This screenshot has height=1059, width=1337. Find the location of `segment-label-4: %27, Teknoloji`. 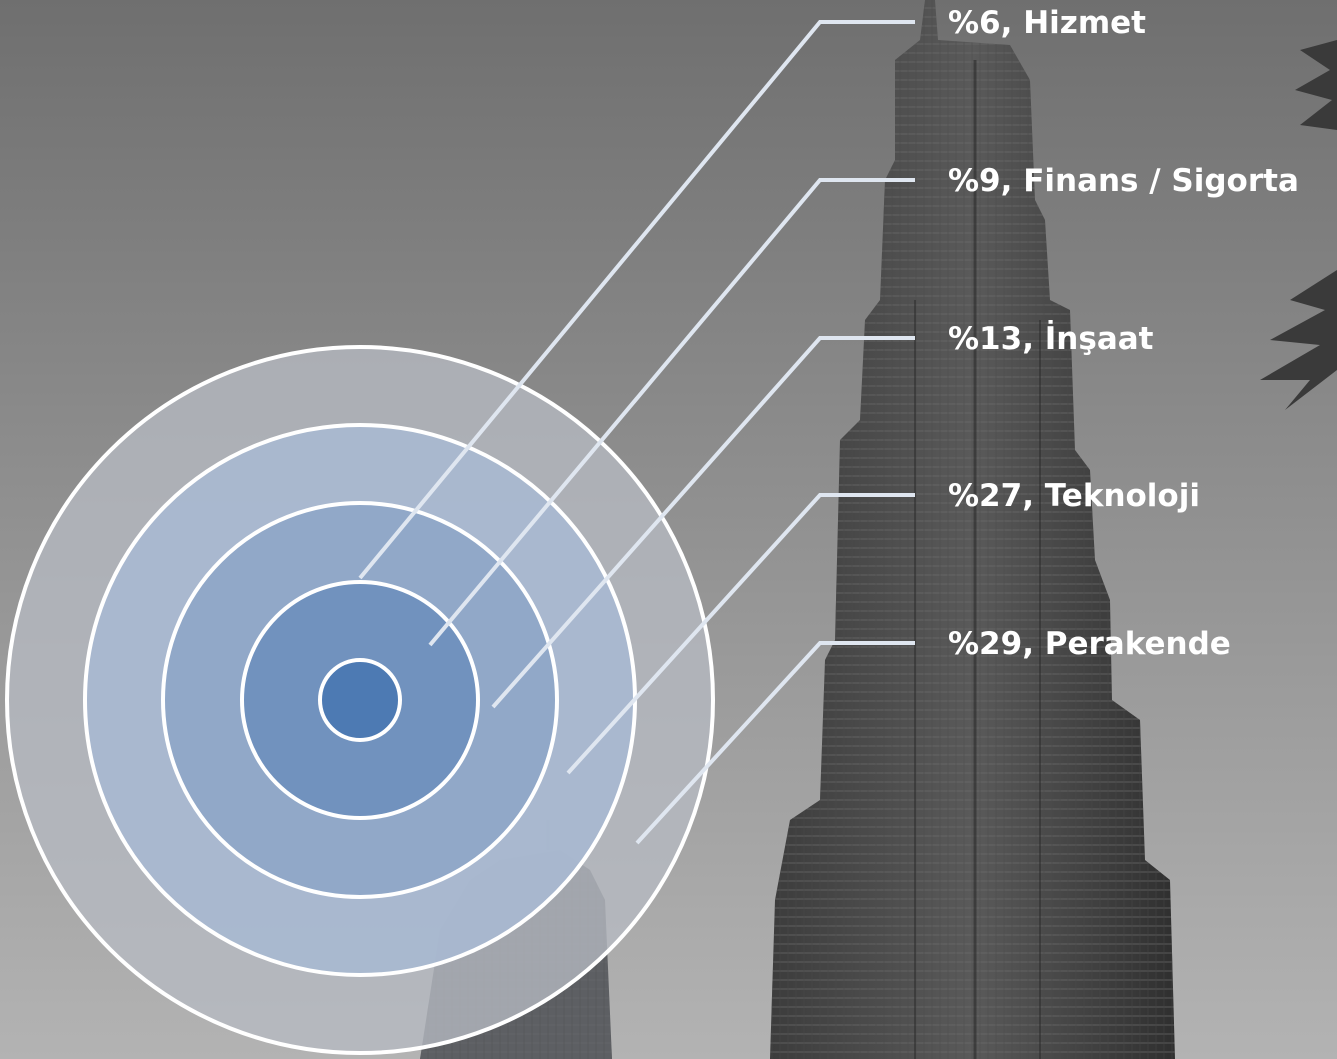

segment-label-4: %27, Teknoloji is located at coordinates (1074, 496).